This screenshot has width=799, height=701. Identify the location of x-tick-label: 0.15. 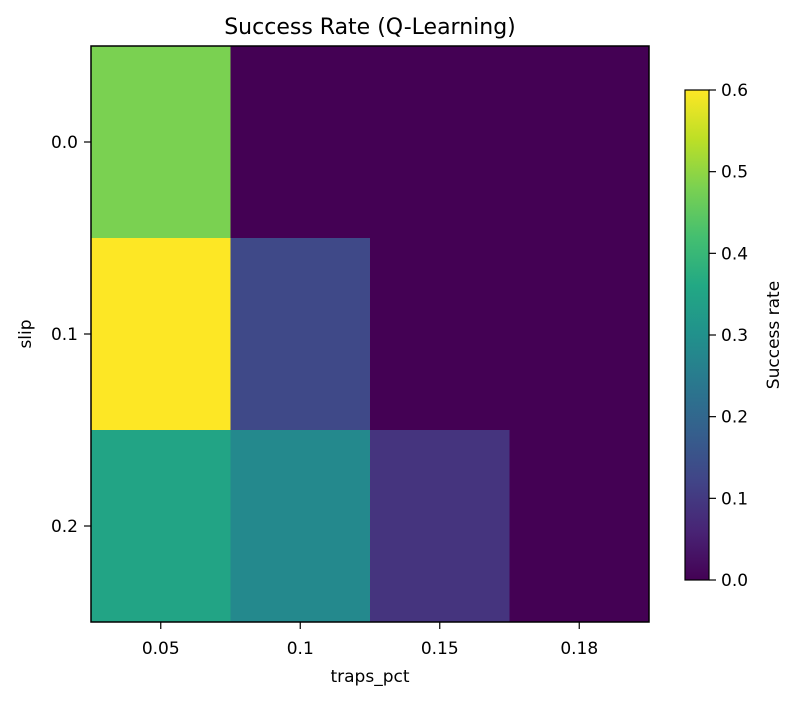
(440, 649).